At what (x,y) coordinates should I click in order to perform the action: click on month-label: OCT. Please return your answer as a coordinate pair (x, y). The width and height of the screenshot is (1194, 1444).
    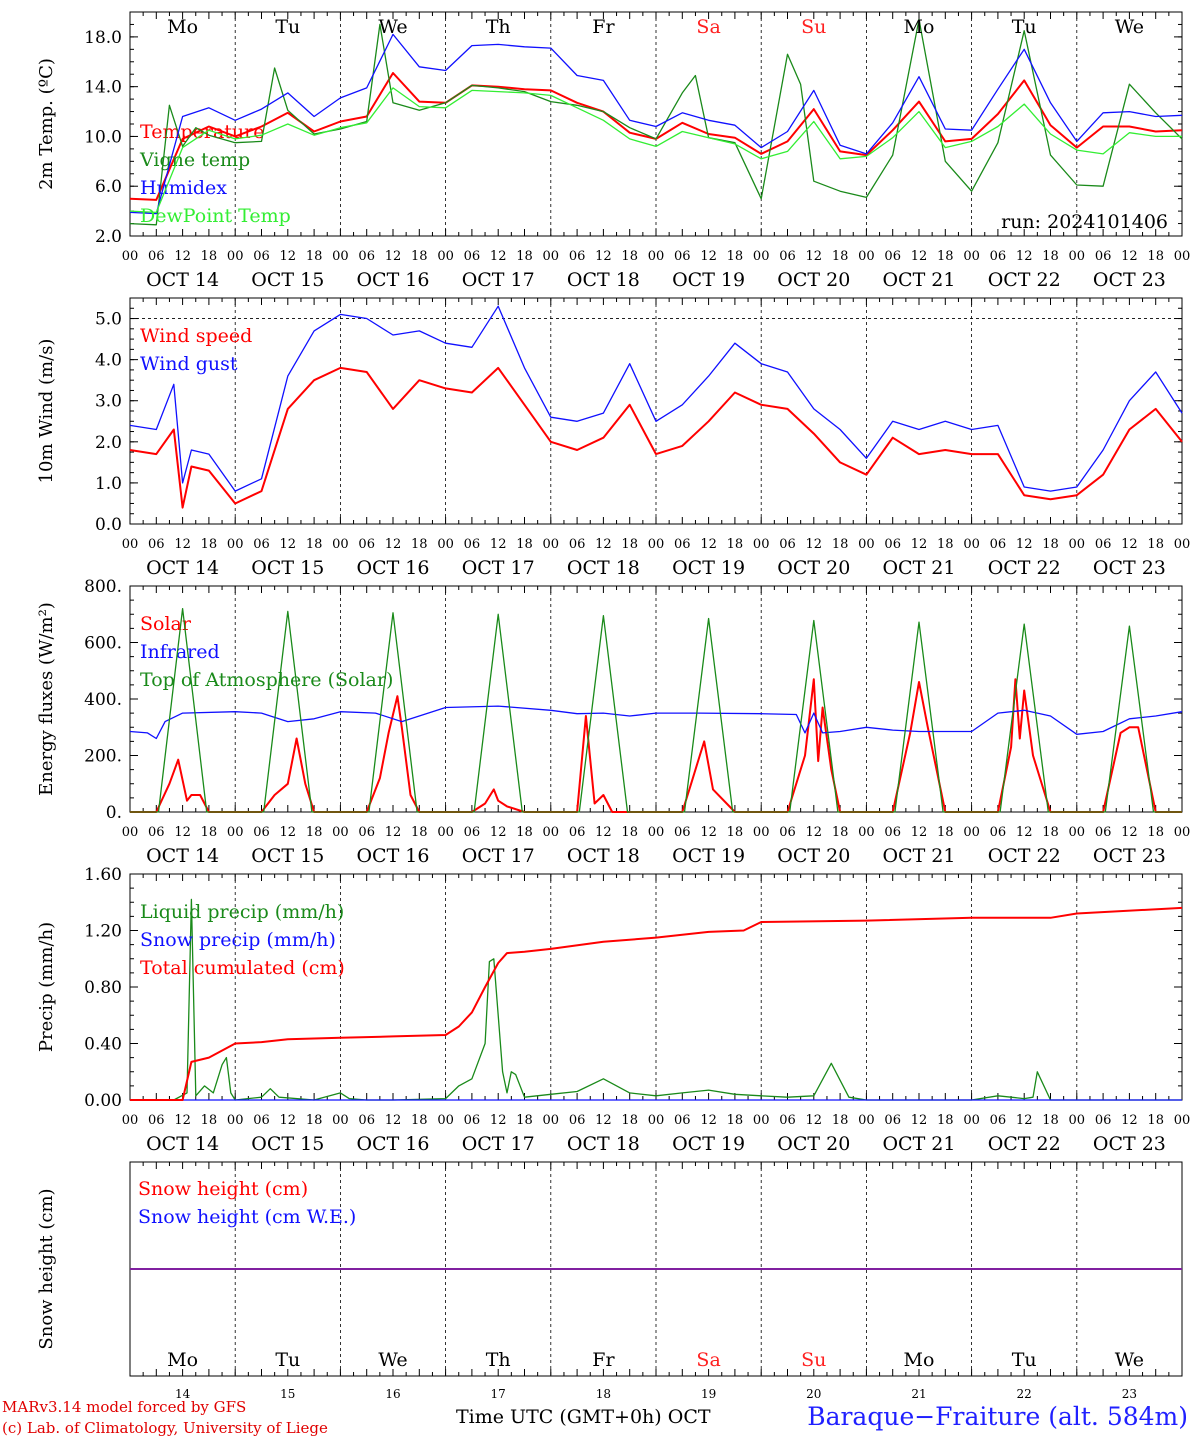
    Looking at the image, I should click on (689, 1417).